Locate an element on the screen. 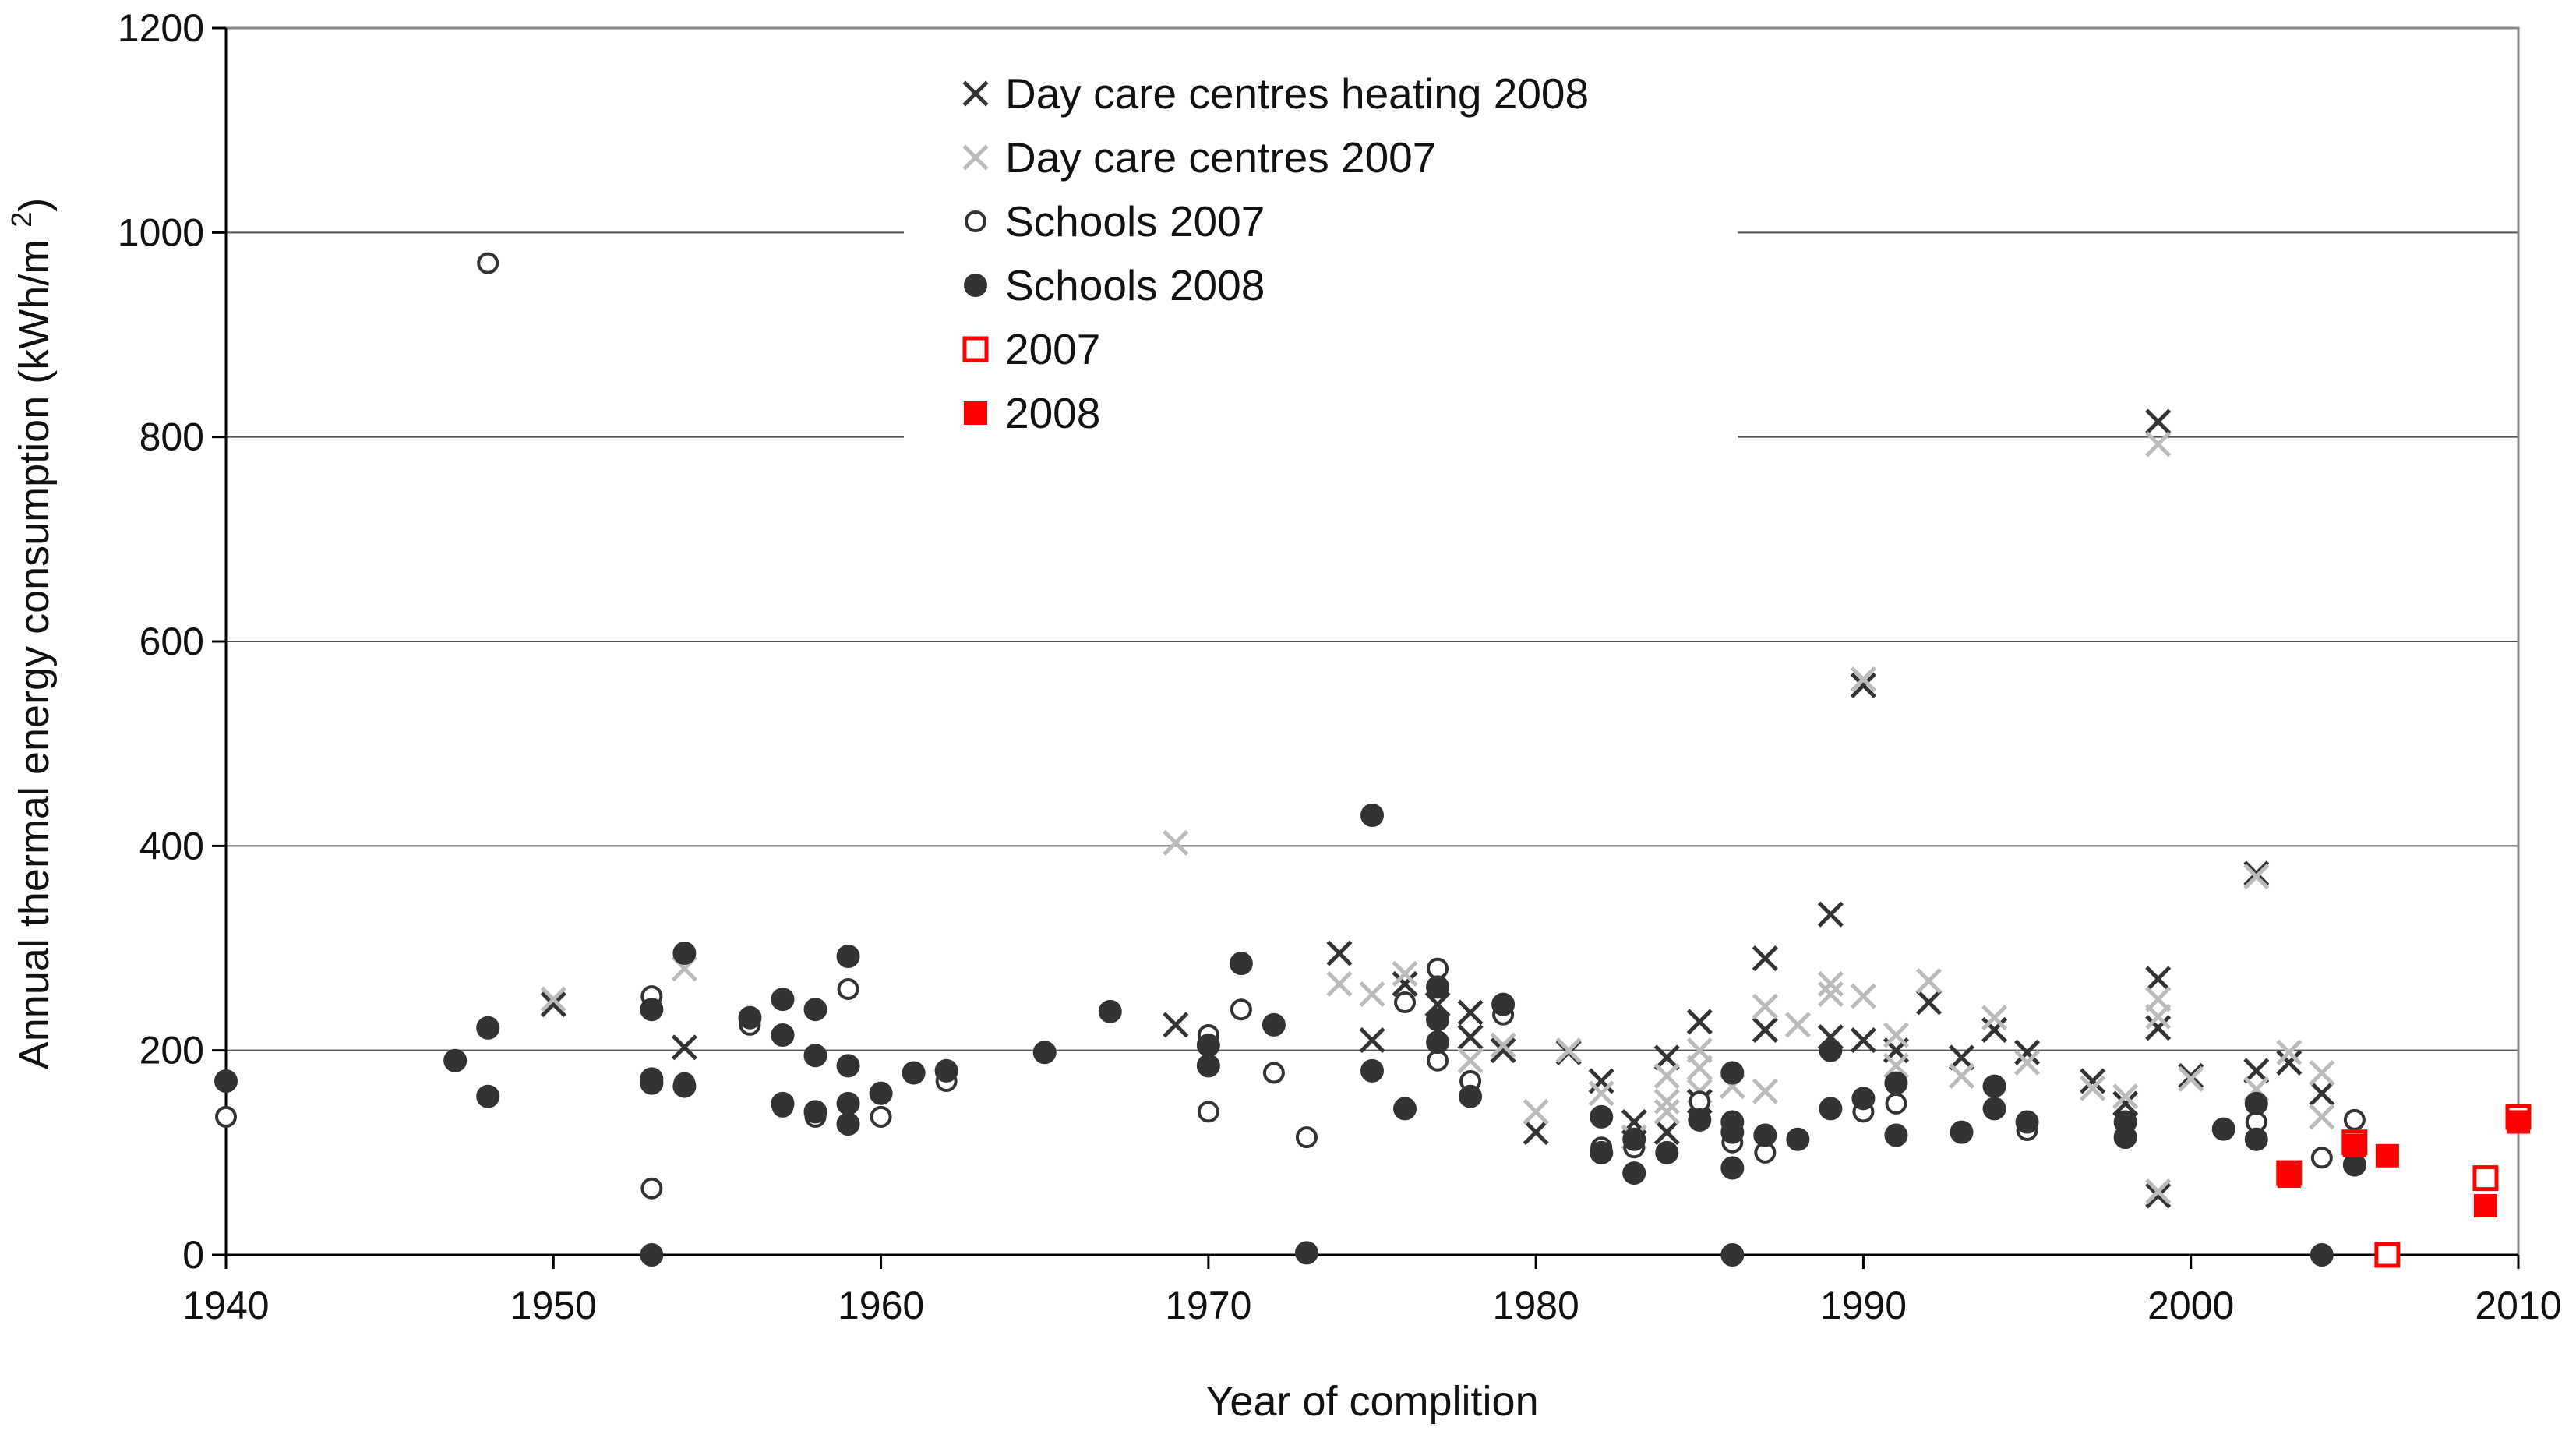 This screenshot has height=1431, width=2576. legend-entry-2: Schools 2007 is located at coordinates (1115, 221).